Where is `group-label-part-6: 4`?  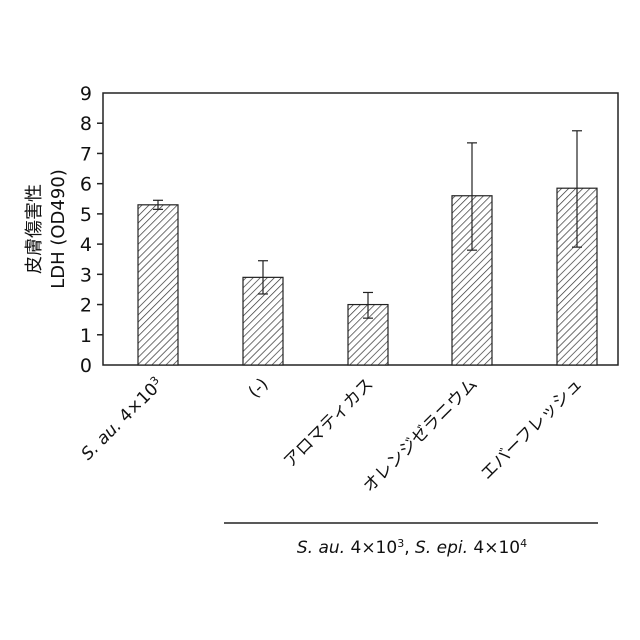
group-label-part-6: 4 is located at coordinates (523, 543).